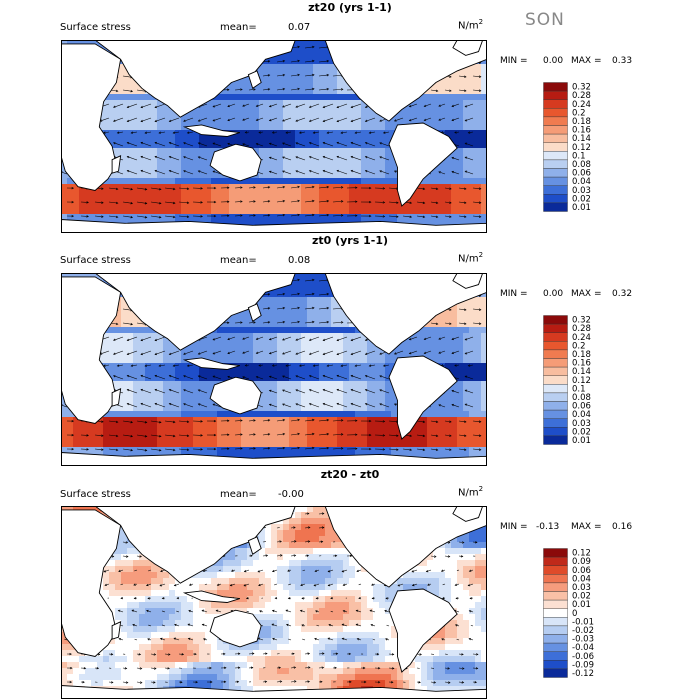 The height and width of the screenshot is (700, 700). Describe the element at coordinates (299, 260) in the screenshot. I see `panel-mean-value: 0.08` at that location.